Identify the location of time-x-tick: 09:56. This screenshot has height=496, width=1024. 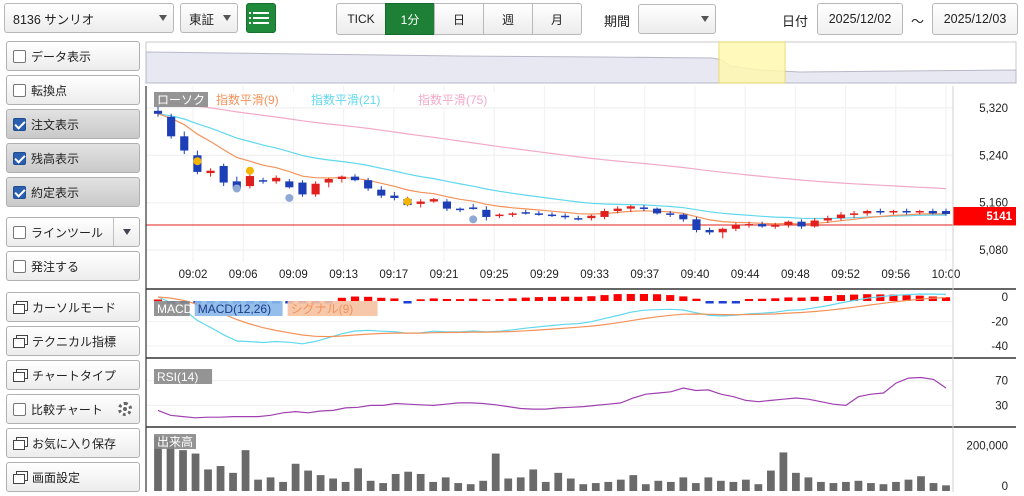
(895, 275).